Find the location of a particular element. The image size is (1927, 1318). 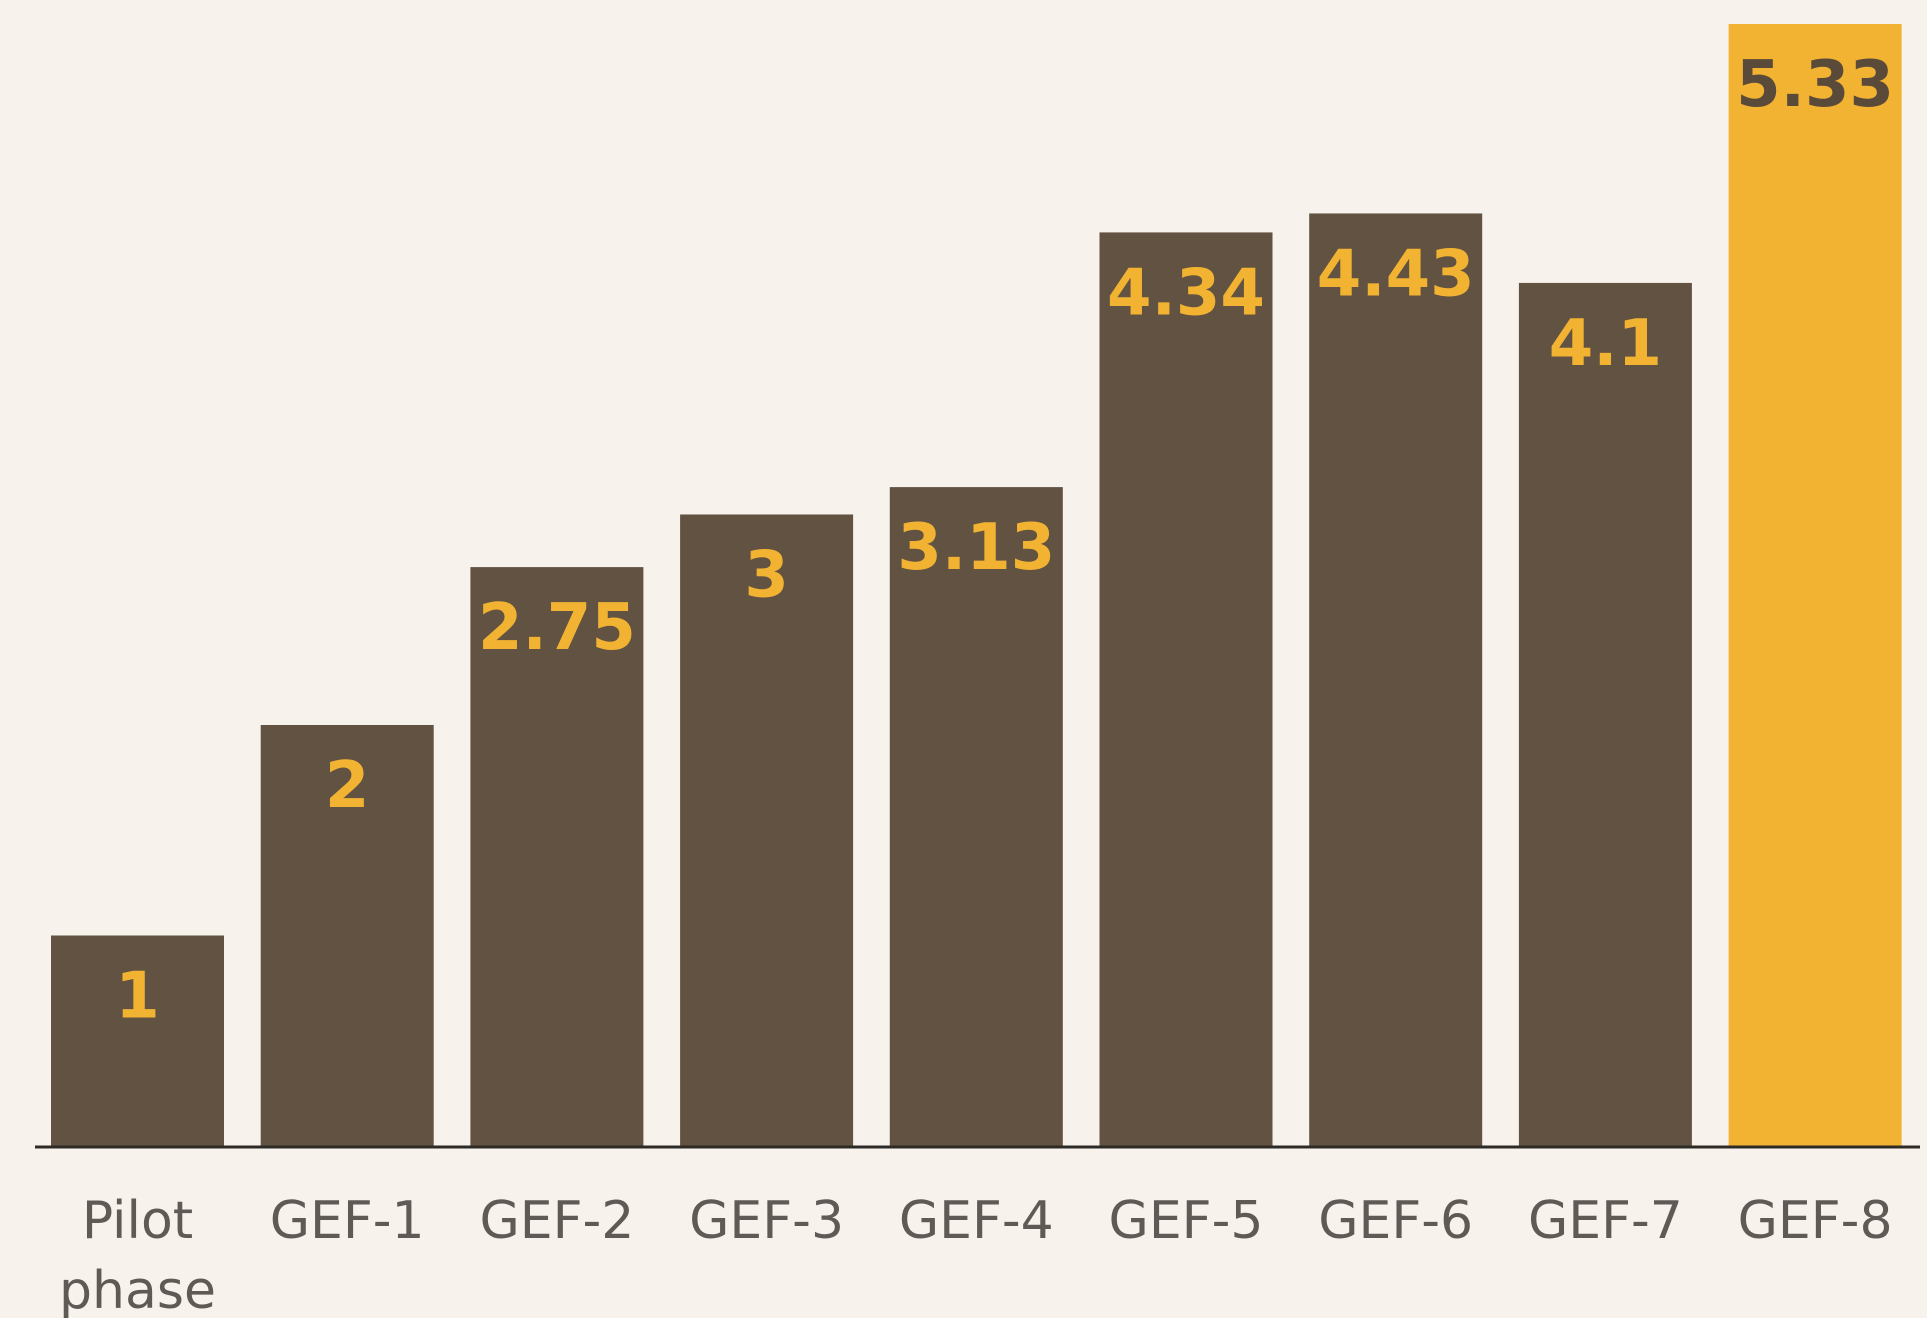

bar-value-label-6: 4.43 is located at coordinates (1396, 274).